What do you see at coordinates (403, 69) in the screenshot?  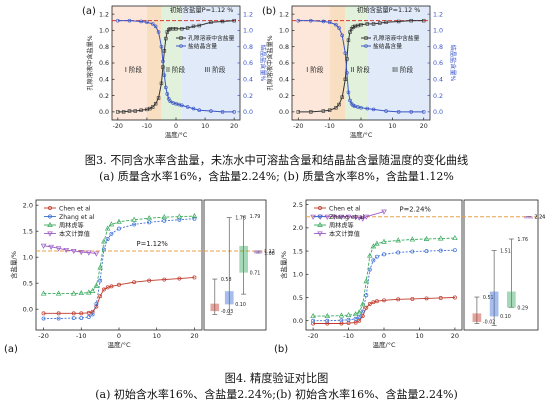 I see `zone-3-label: III 阶段` at bounding box center [403, 69].